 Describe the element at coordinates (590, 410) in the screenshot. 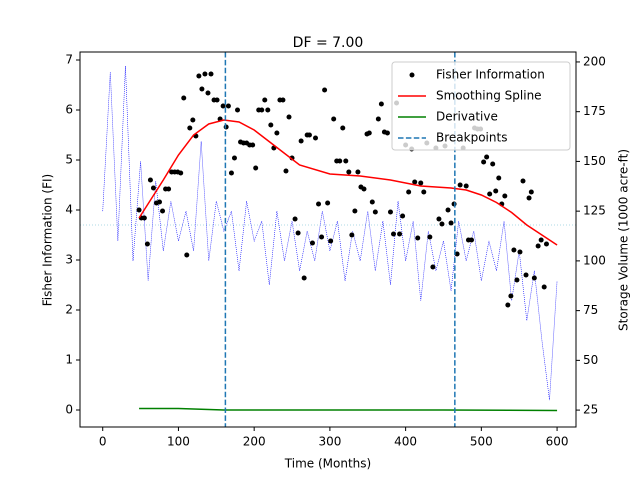

I see `y2-tick-label: 25` at that location.